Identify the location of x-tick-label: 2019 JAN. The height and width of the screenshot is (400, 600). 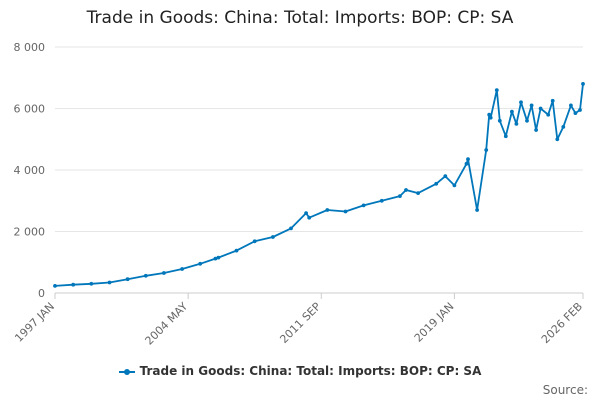
(434, 322).